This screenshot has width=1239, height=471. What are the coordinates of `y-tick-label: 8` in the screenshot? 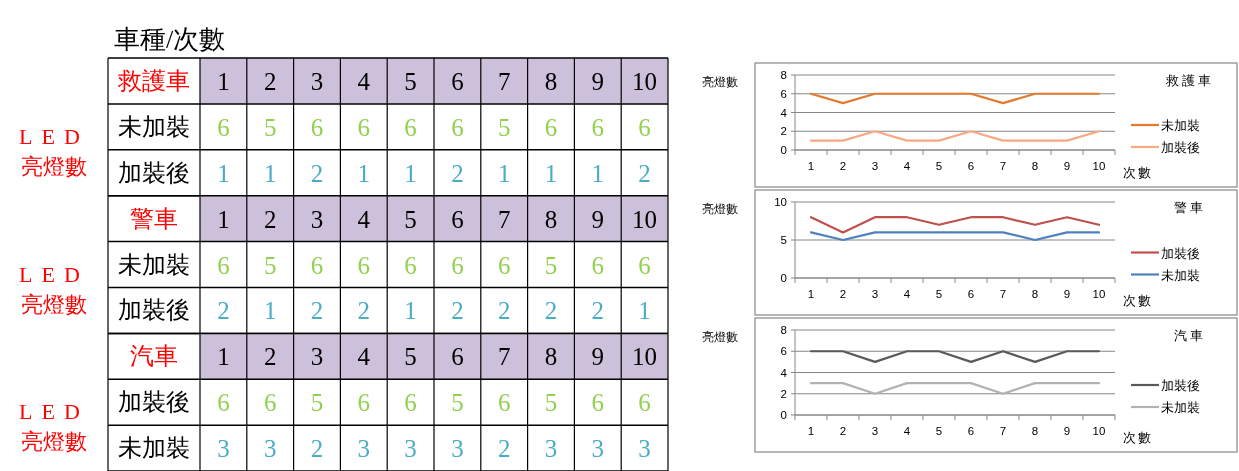 It's located at (783, 330).